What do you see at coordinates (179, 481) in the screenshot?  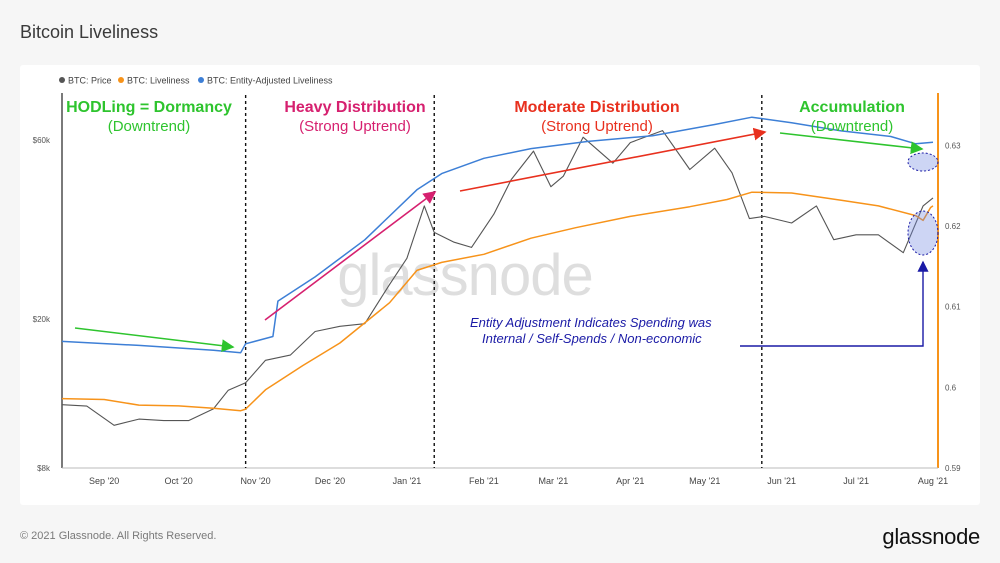 I see `x-tick-label: Oct '20` at bounding box center [179, 481].